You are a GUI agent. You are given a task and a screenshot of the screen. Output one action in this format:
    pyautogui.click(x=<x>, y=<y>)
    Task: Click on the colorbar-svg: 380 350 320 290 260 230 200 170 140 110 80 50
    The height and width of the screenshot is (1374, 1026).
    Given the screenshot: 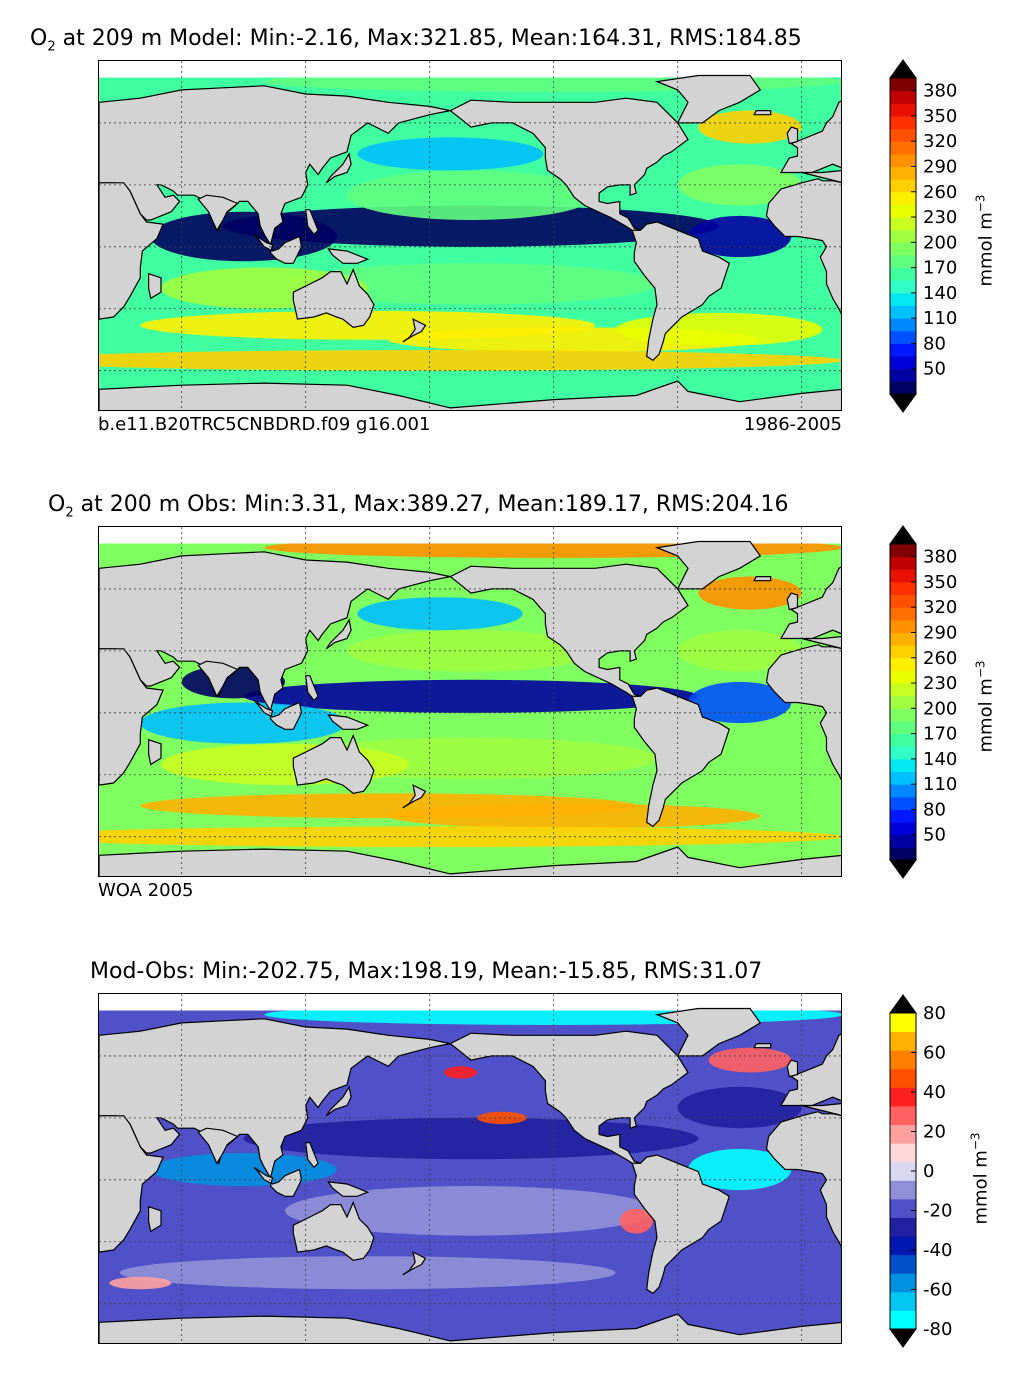 What is the action you would take?
    pyautogui.click(x=923, y=236)
    